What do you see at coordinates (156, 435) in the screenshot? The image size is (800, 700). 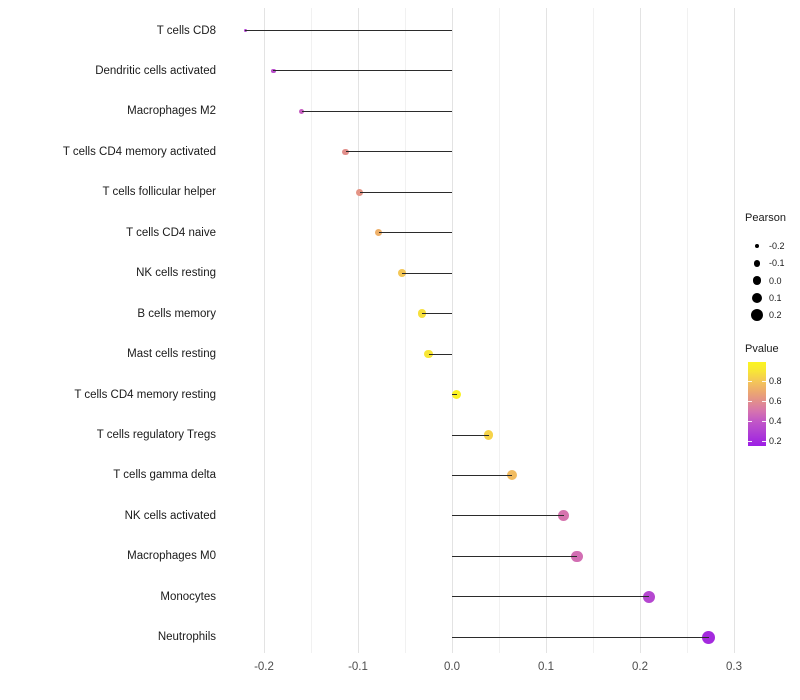 I see `category-label: T cells regulatory Tregs` at bounding box center [156, 435].